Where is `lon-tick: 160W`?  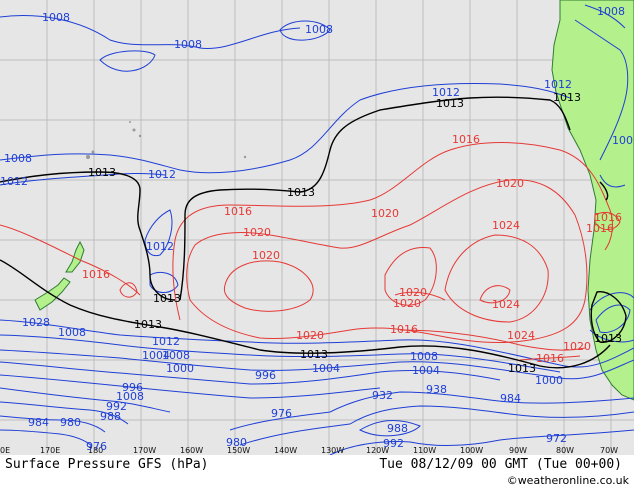 lon-tick: 160W is located at coordinates (191, 450).